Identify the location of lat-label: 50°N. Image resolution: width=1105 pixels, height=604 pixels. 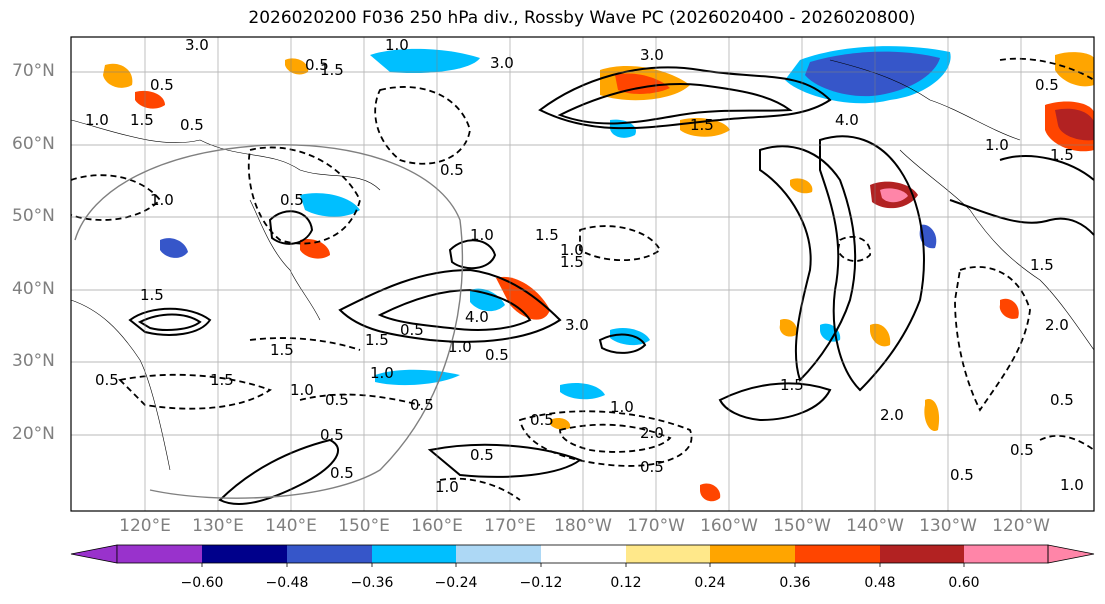
(33, 216).